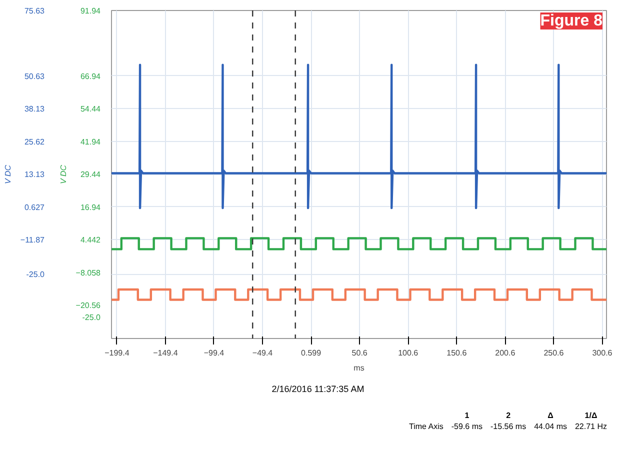 Image resolution: width=626 pixels, height=453 pixels. Describe the element at coordinates (509, 427) in the screenshot. I see `text: -15.56 ms` at that location.